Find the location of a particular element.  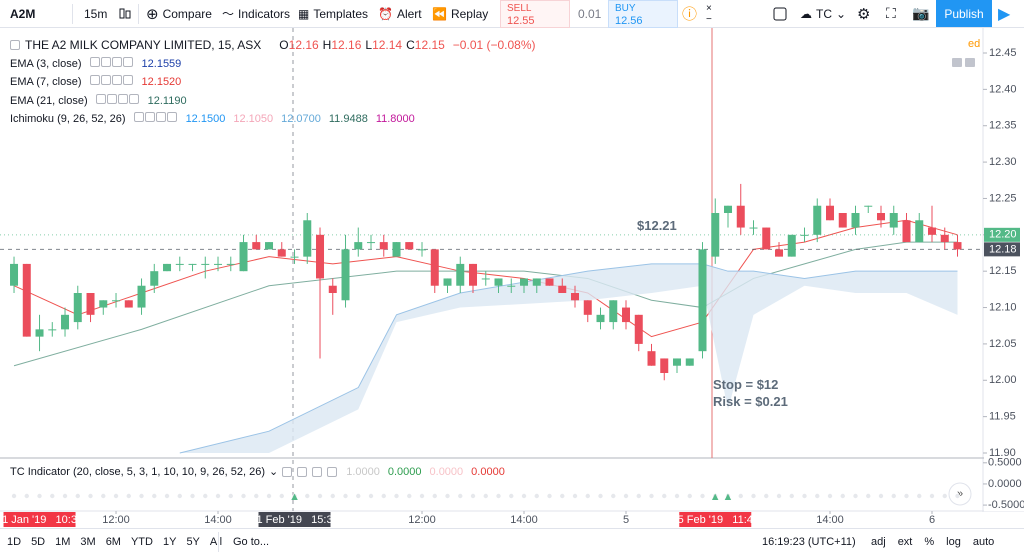

x-tick-label: 05 Feb '19 11:45 is located at coordinates (715, 520).